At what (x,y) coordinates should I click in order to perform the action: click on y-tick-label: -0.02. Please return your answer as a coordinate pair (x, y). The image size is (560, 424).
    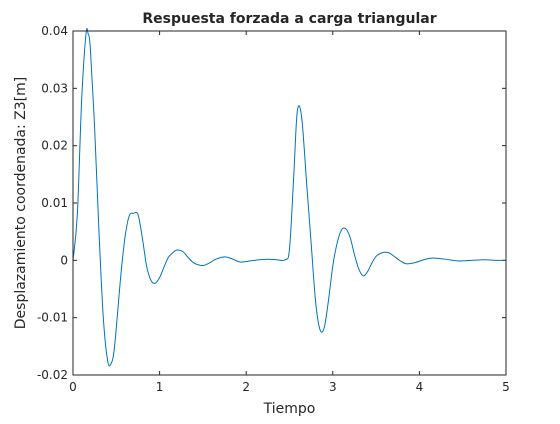
    Looking at the image, I should click on (52, 375).